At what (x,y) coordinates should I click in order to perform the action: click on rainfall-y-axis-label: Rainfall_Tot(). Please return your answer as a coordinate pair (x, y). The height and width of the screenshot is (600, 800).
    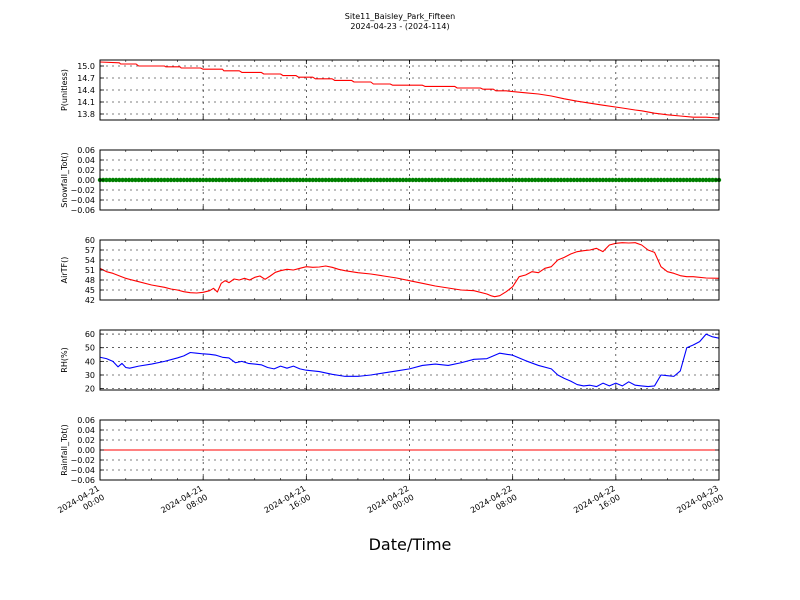
    Looking at the image, I should click on (64, 450).